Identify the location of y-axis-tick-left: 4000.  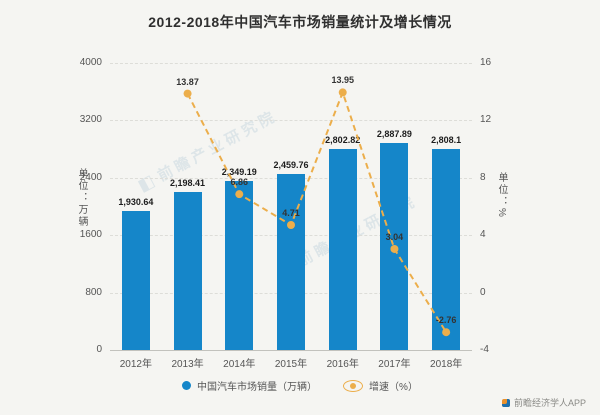
(90, 62).